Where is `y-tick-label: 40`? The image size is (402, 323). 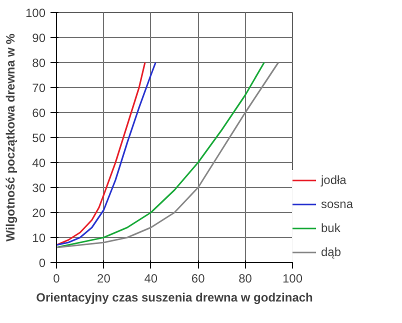 y-tick-label: 40 is located at coordinates (39, 163).